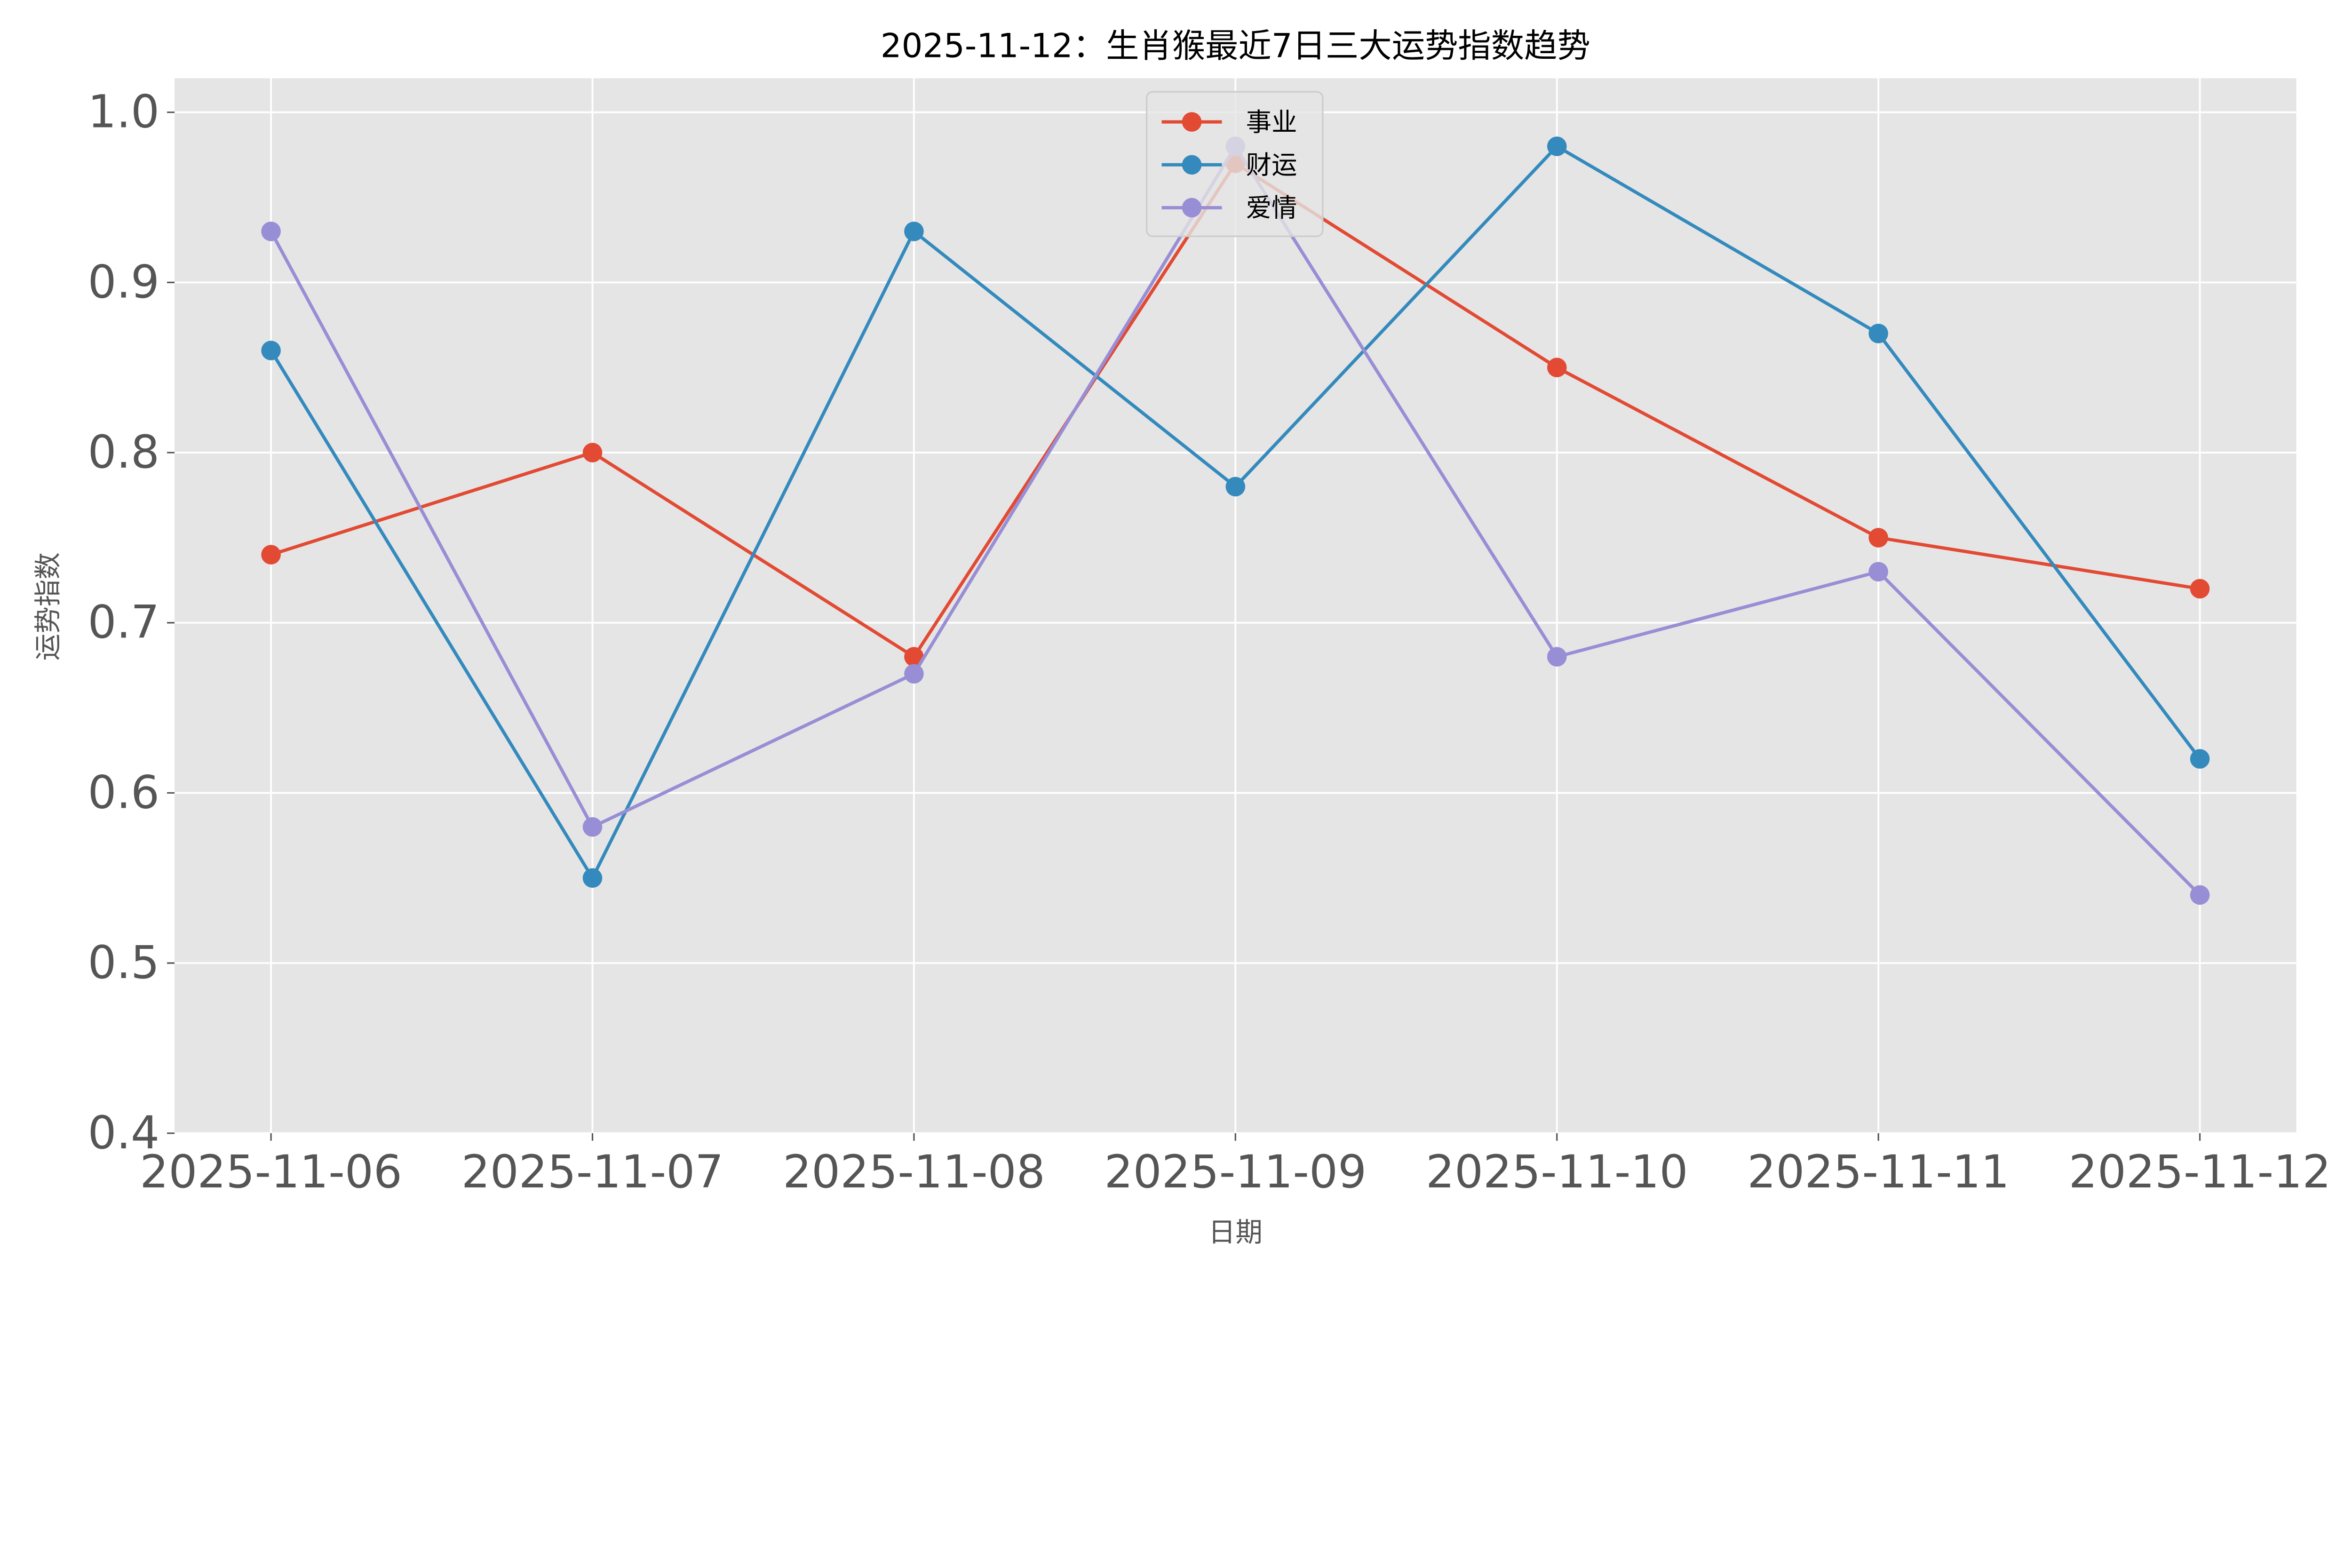  What do you see at coordinates (1235, 46) in the screenshot?
I see `chart-title: 2025-11-12：生肖猴最近7日三大运势指数趋势` at bounding box center [1235, 46].